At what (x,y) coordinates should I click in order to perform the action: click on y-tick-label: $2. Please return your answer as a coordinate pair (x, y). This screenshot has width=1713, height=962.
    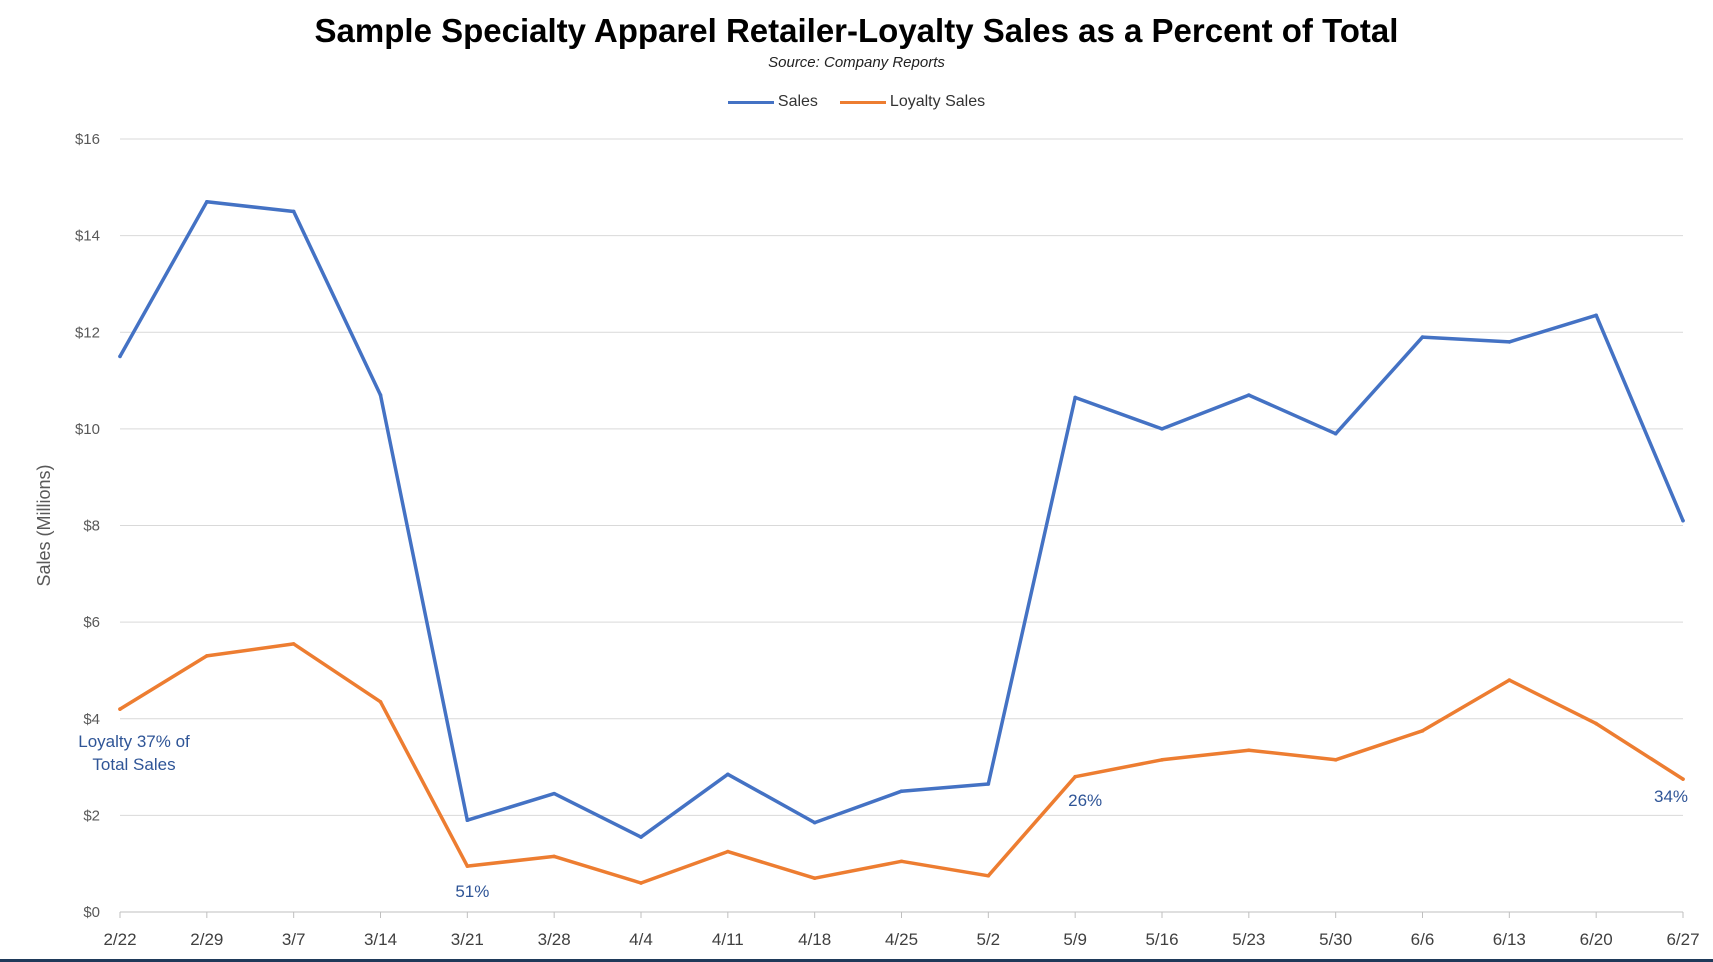
    Looking at the image, I should click on (91, 815).